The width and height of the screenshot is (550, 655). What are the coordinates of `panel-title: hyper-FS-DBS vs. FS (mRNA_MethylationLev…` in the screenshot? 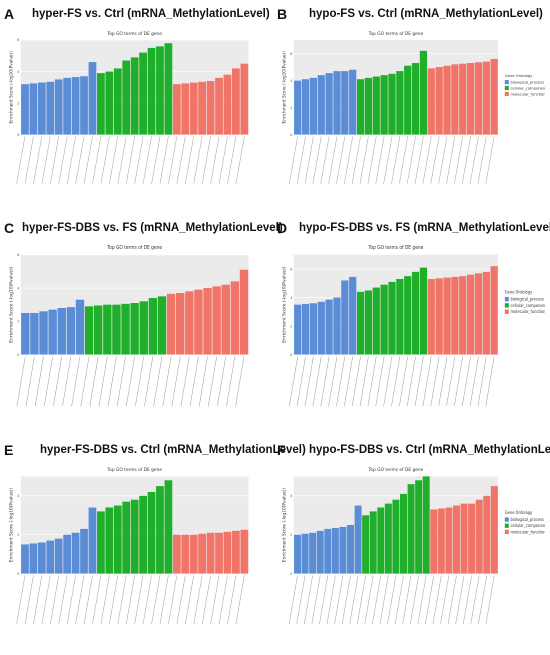 It's located at (152, 228).